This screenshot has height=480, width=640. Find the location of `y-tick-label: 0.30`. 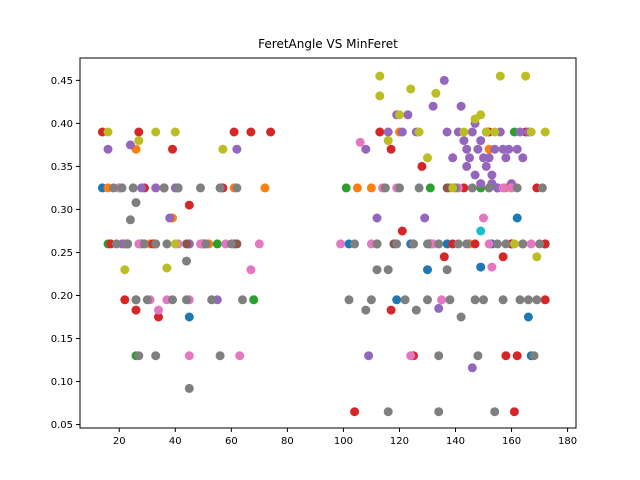

y-tick-label: 0.30 is located at coordinates (62, 210).